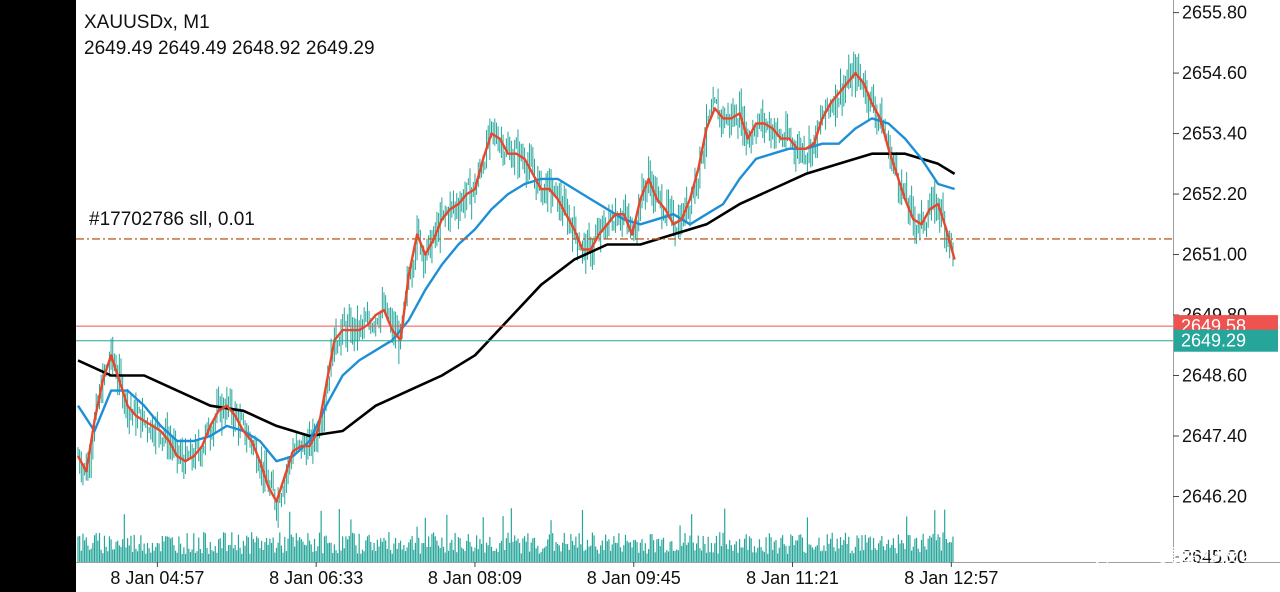  What do you see at coordinates (1214, 13) in the screenshot?
I see `y-tick-label: 2655.80` at bounding box center [1214, 13].